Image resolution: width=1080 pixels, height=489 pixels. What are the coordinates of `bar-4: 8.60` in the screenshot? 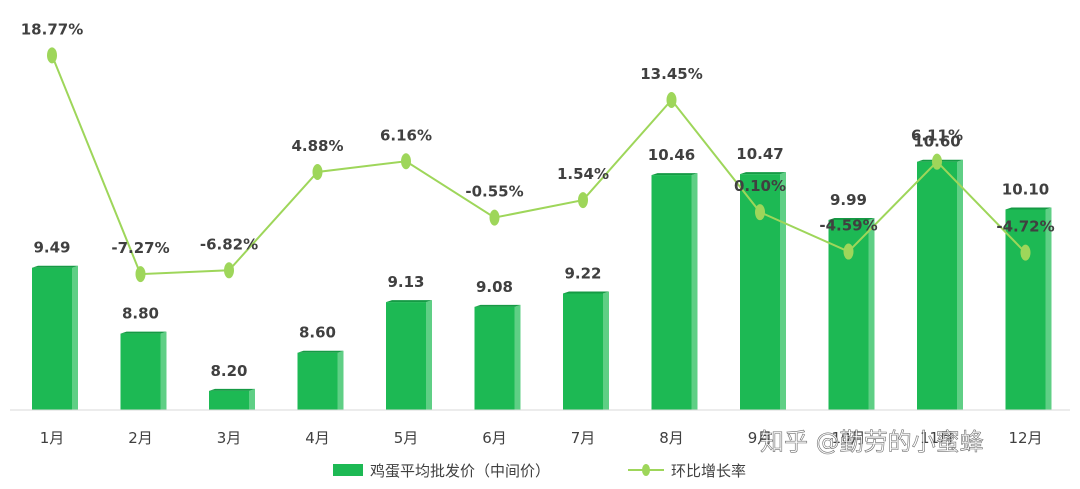 It's located at (320, 367).